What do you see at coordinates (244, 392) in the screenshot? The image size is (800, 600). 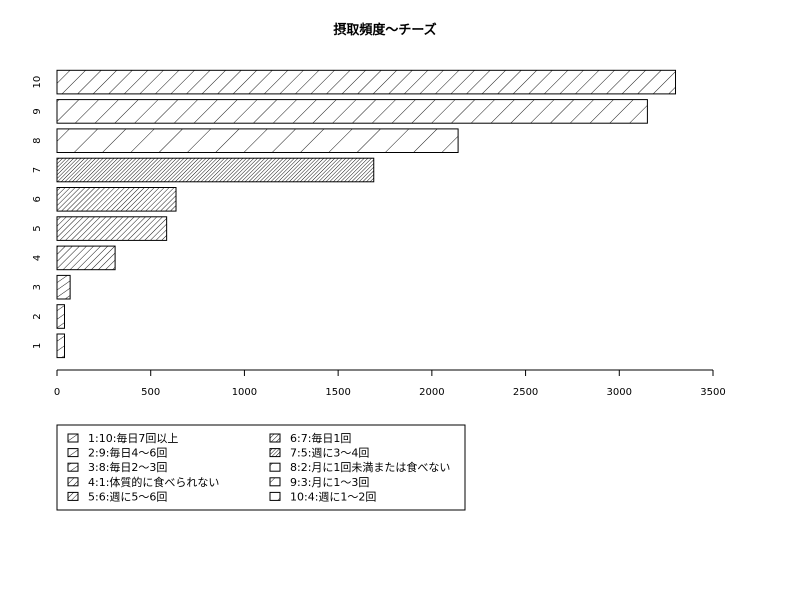 I see `x-tick-label: 1000` at bounding box center [244, 392].